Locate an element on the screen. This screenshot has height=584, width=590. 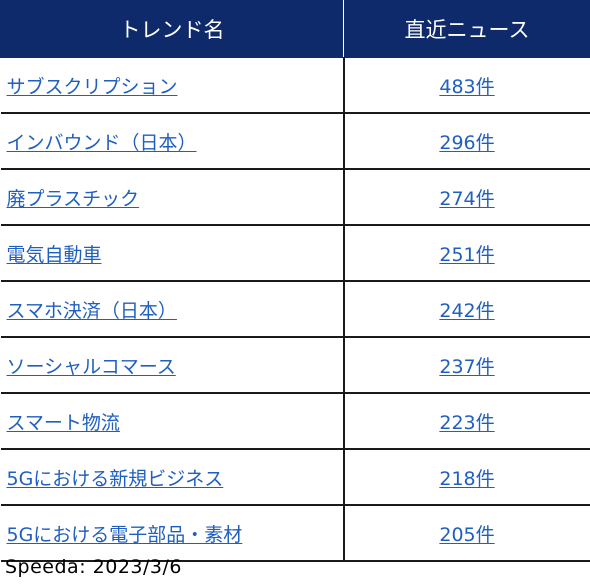
trend-link: ソーシャルコマース is located at coordinates (91, 366).